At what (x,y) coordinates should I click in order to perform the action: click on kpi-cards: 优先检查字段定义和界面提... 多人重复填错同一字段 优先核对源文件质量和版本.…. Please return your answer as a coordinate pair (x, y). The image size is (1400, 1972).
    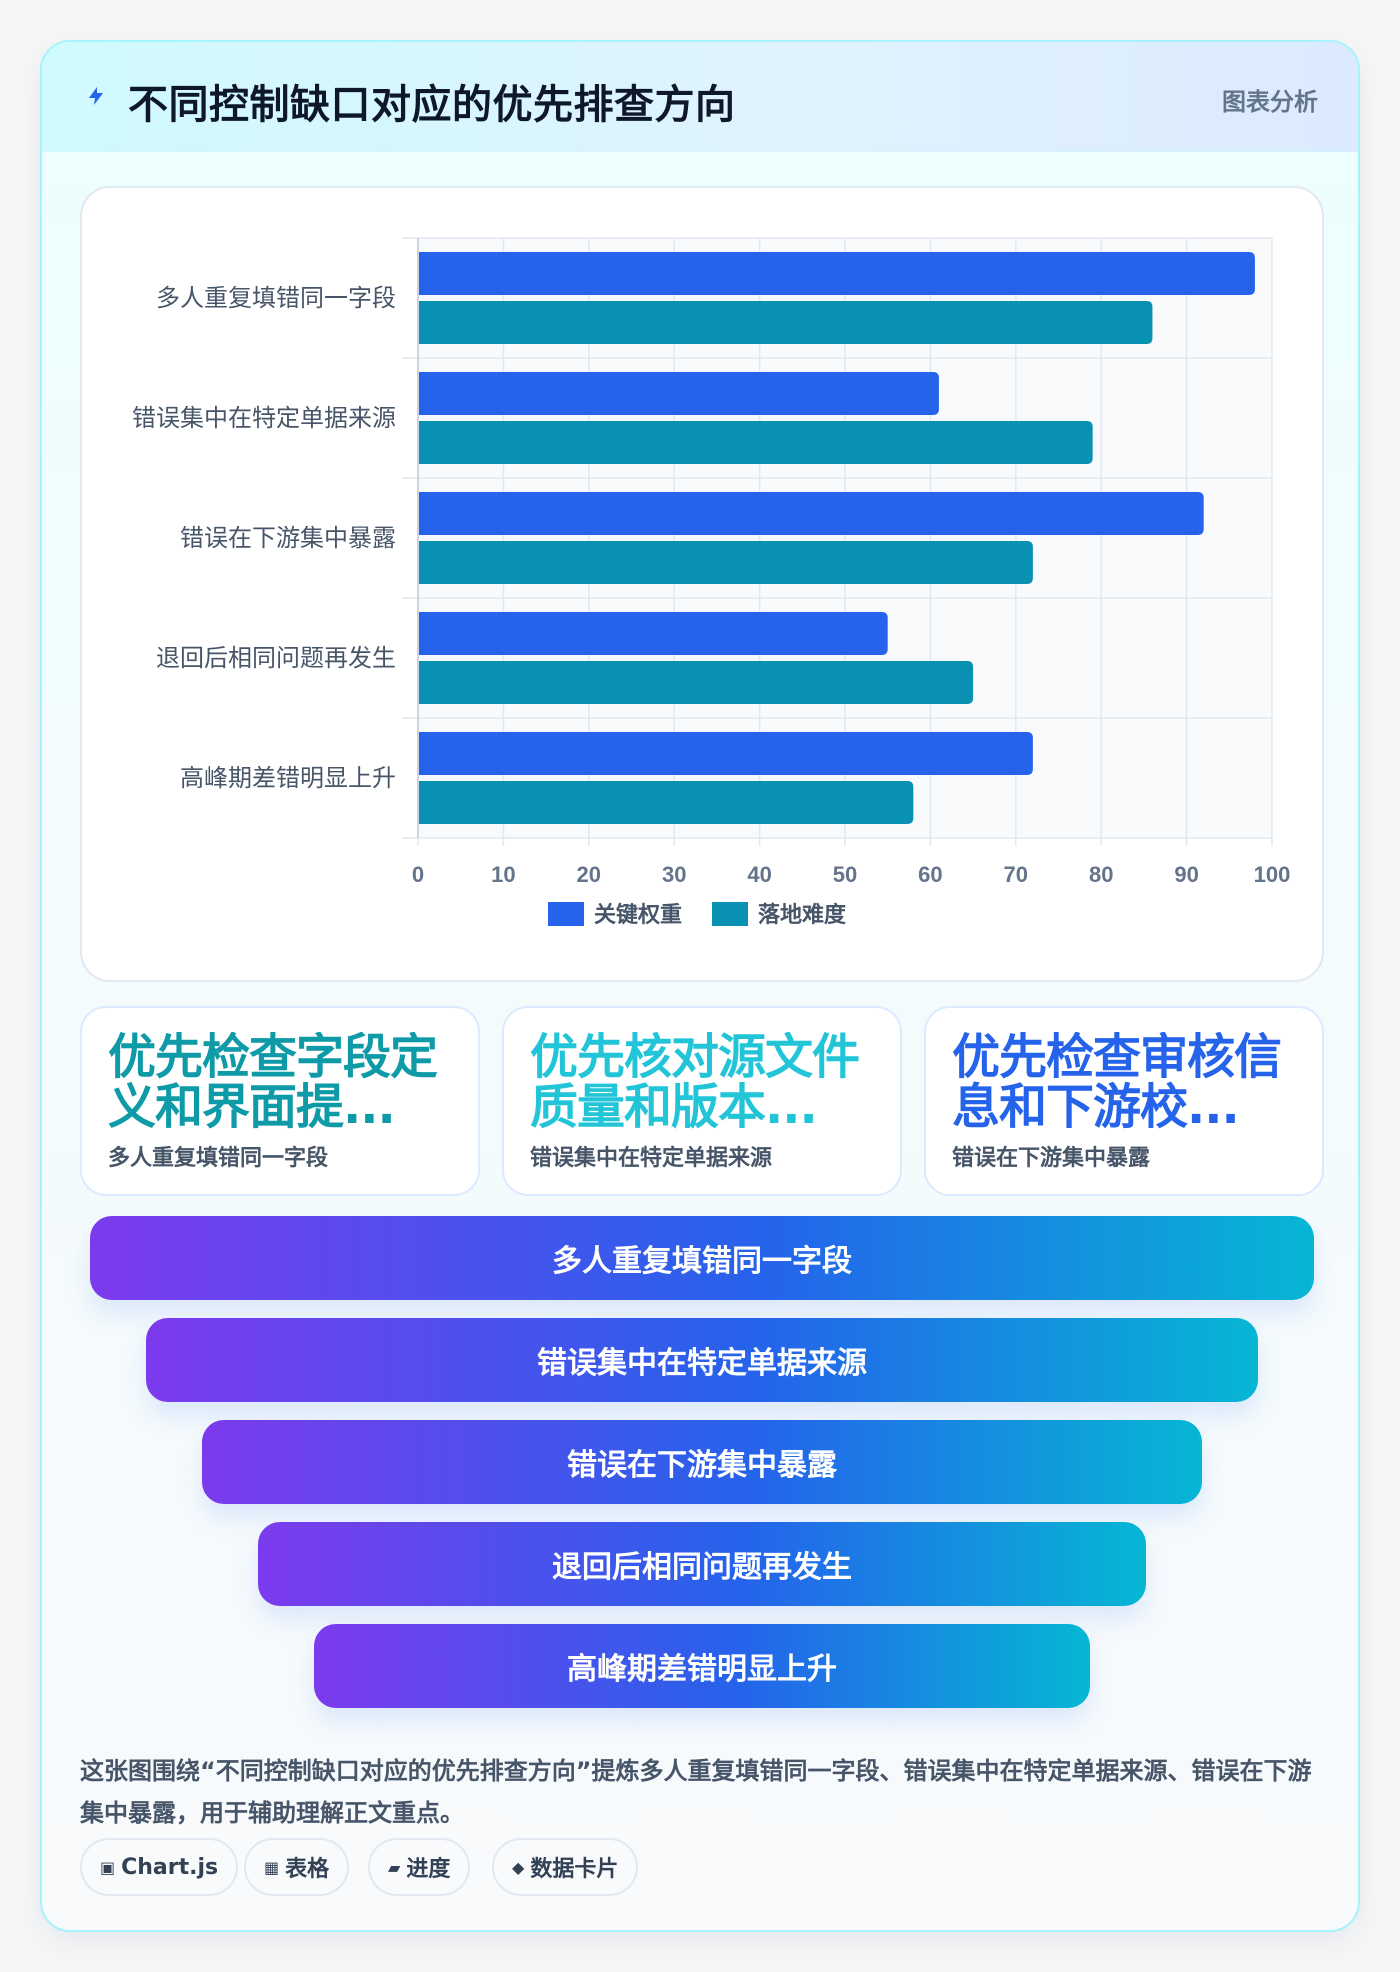
    Looking at the image, I should click on (702, 1101).